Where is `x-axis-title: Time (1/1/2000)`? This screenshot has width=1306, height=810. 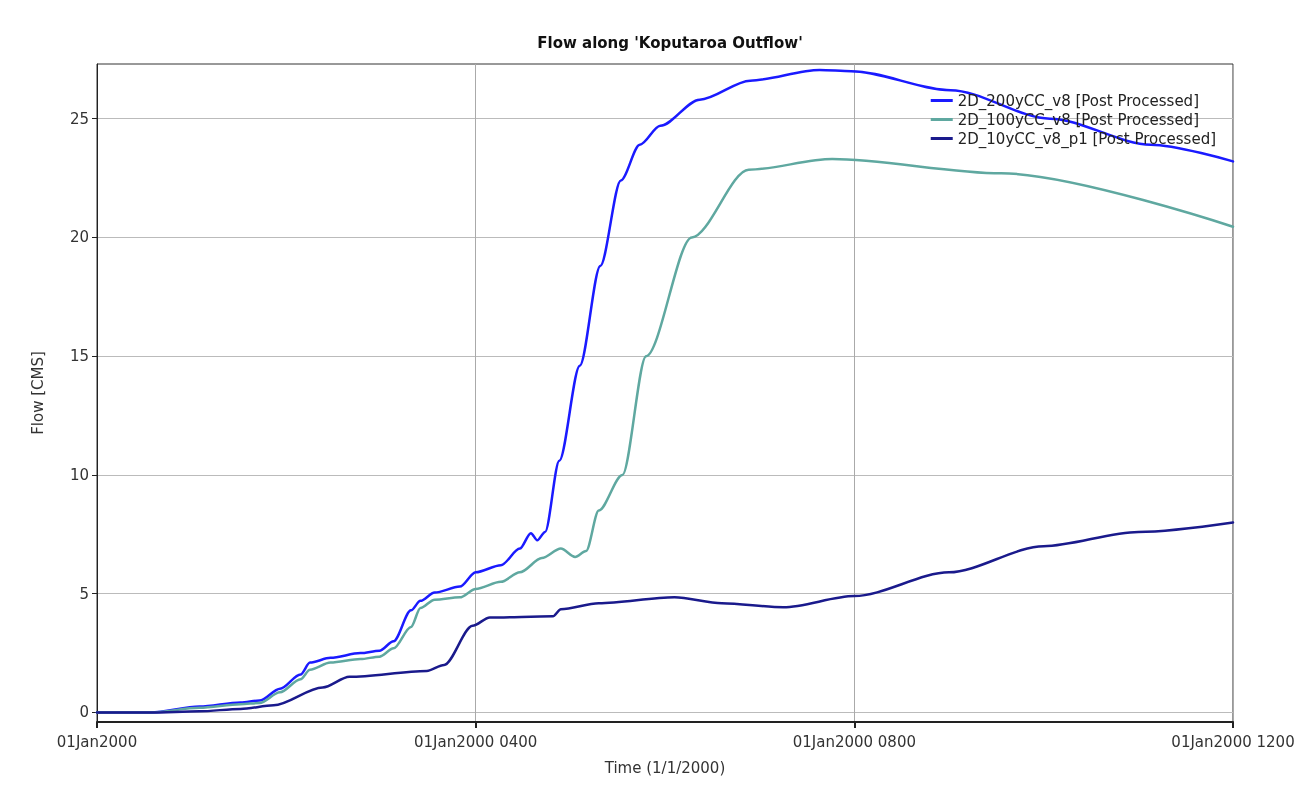
x-axis-title: Time (1/1/2000) is located at coordinates (664, 767).